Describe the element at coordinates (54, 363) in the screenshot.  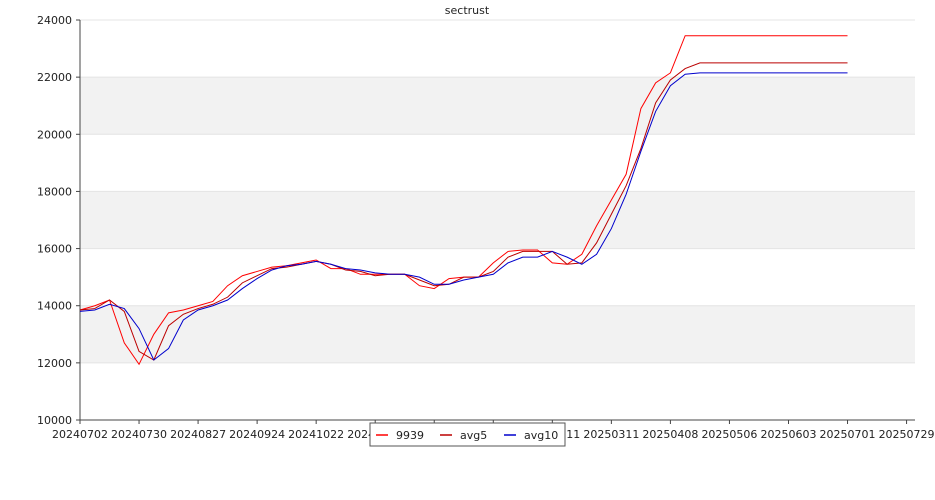
I see `y-tick-label: 12000` at that location.